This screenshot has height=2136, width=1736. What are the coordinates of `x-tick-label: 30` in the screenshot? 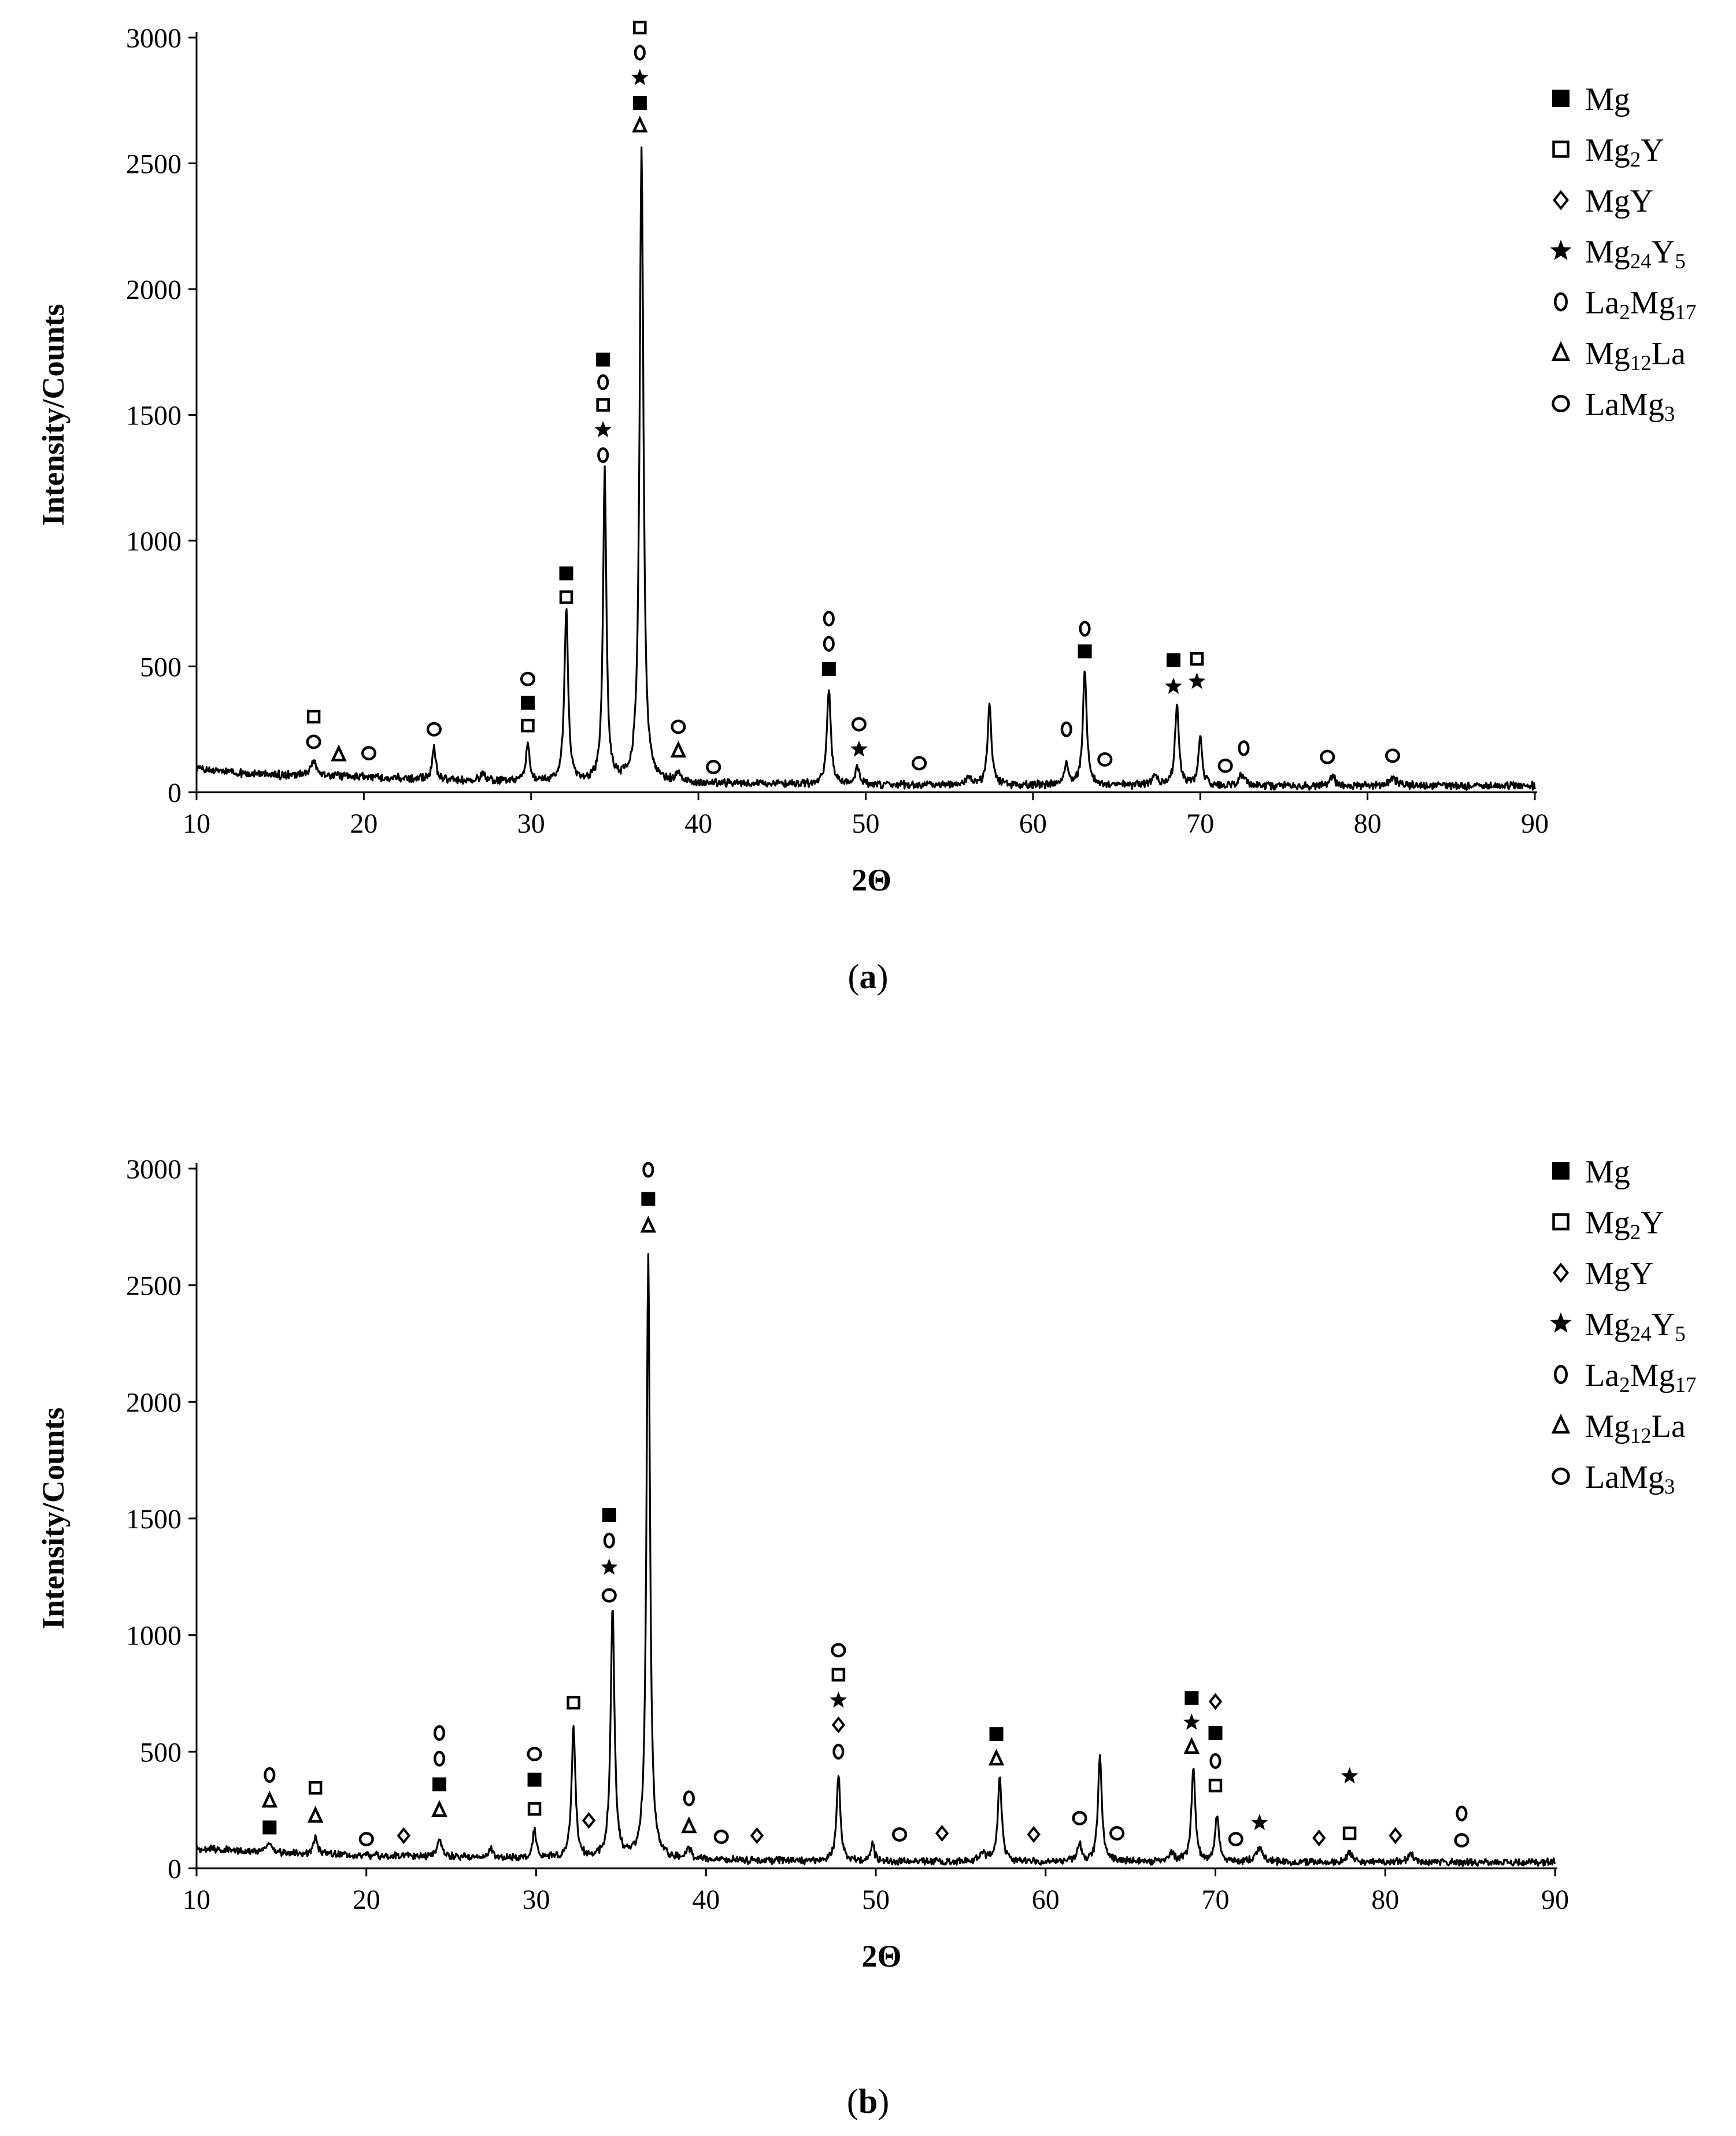 It's located at (536, 1899).